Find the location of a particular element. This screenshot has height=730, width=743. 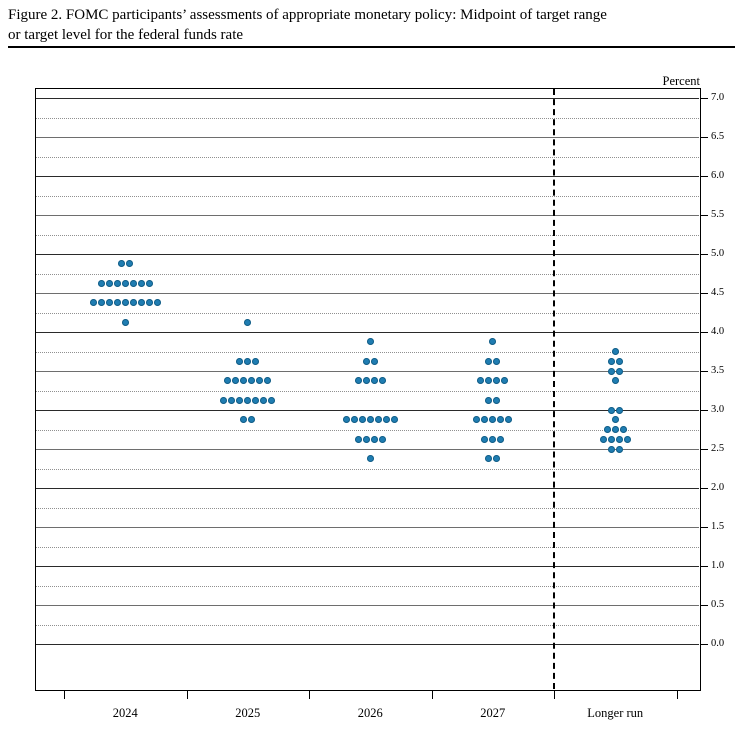

x-axis-tick is located at coordinates (309, 694).